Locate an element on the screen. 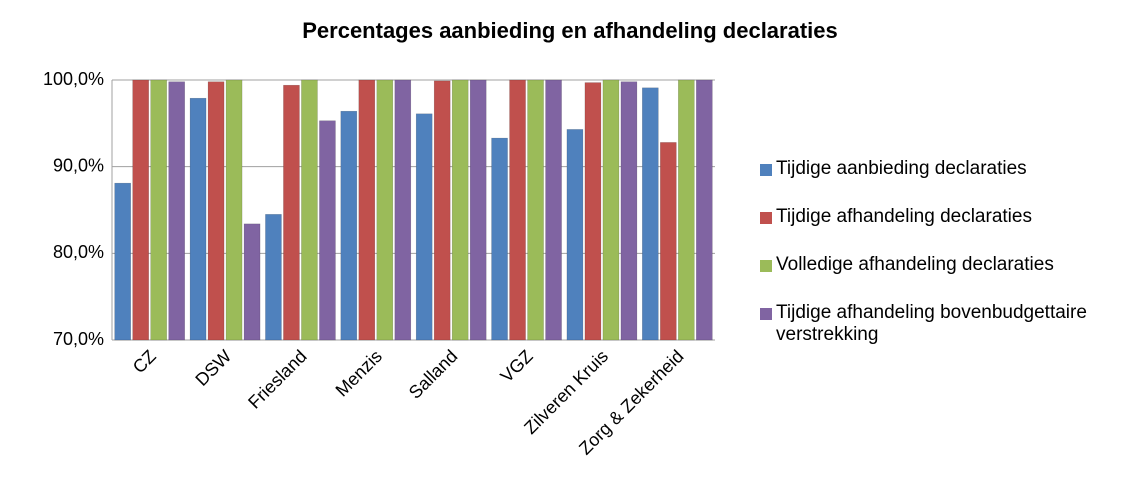 Image resolution: width=1126 pixels, height=500 pixels. y-tick-label: 70,0% is located at coordinates (78, 339).